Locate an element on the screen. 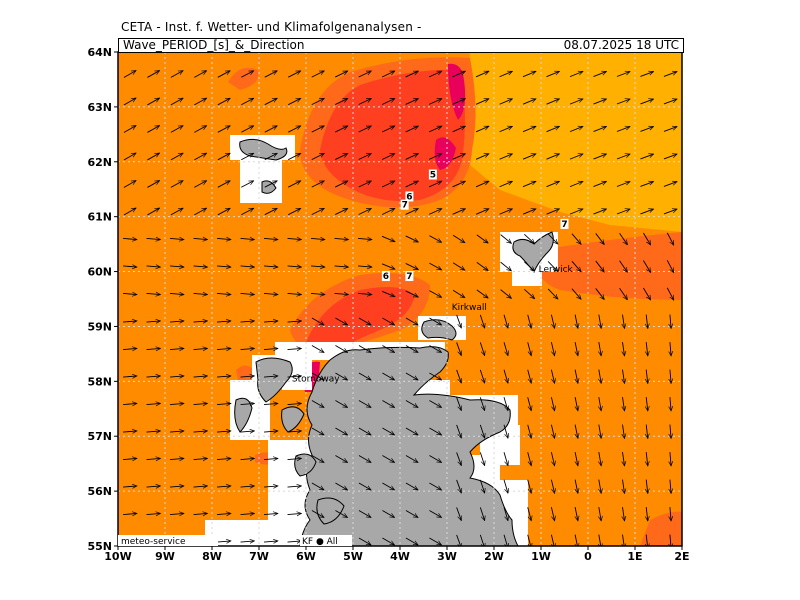 This screenshot has height=600, width=800. x-tick-label: 5W is located at coordinates (353, 556).